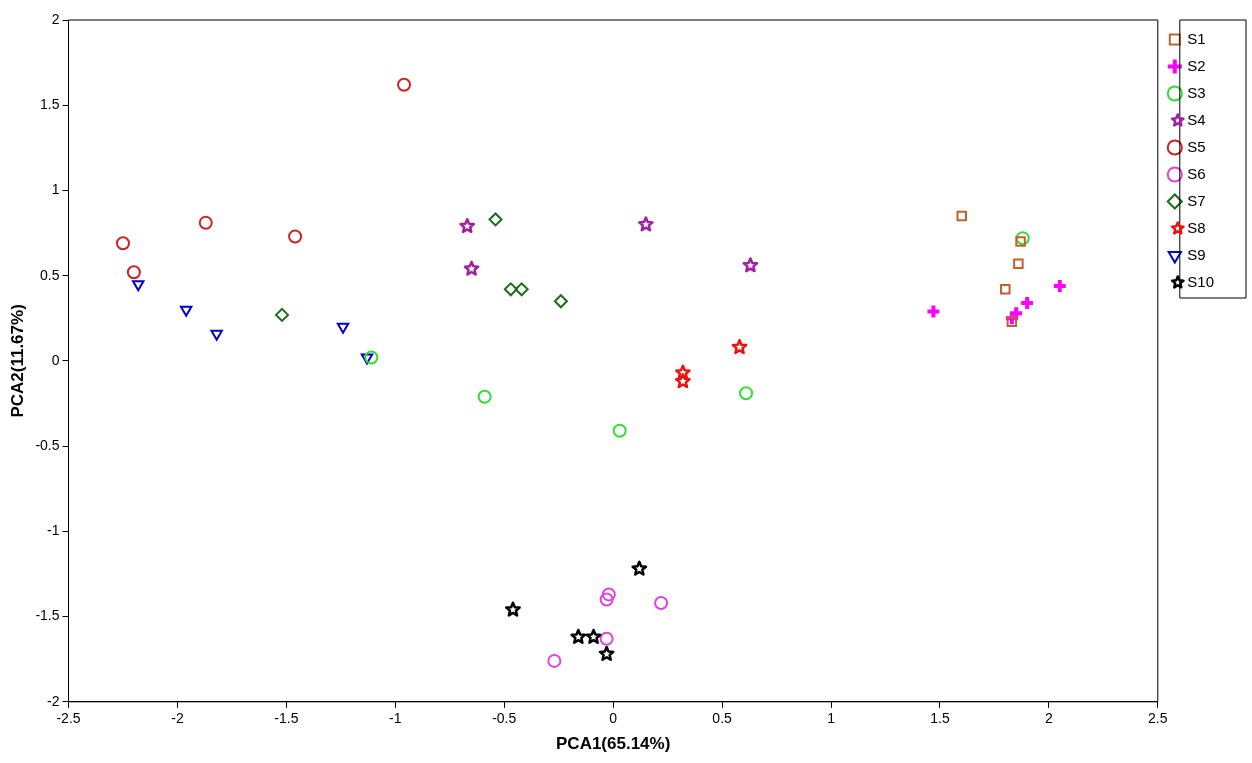  I want to click on y-tick-label: -0.5, so click(47, 444).